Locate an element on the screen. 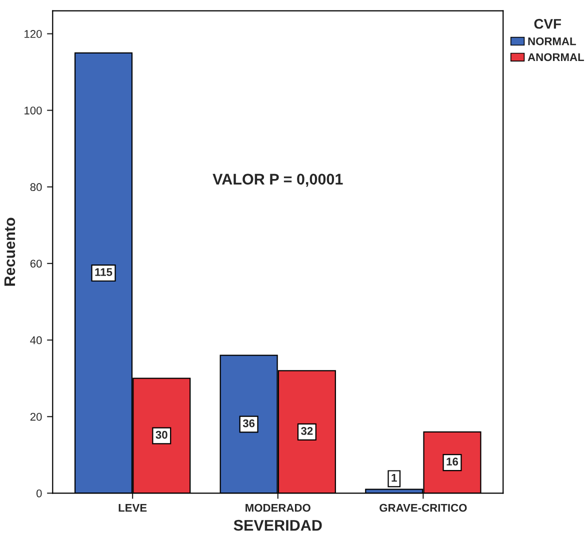 This screenshot has height=539, width=585. data-label: 115 is located at coordinates (103, 272).